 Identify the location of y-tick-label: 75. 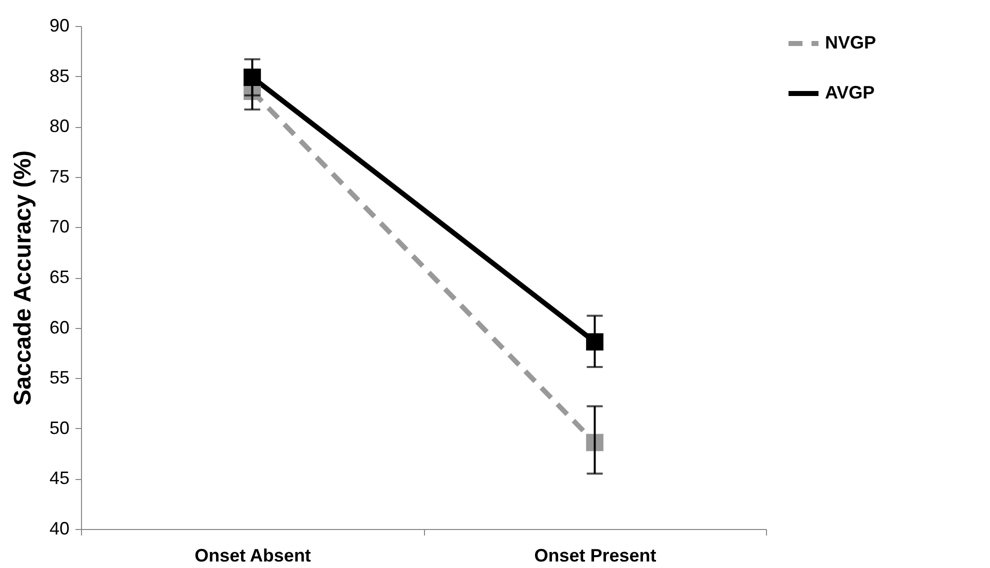
(59, 176).